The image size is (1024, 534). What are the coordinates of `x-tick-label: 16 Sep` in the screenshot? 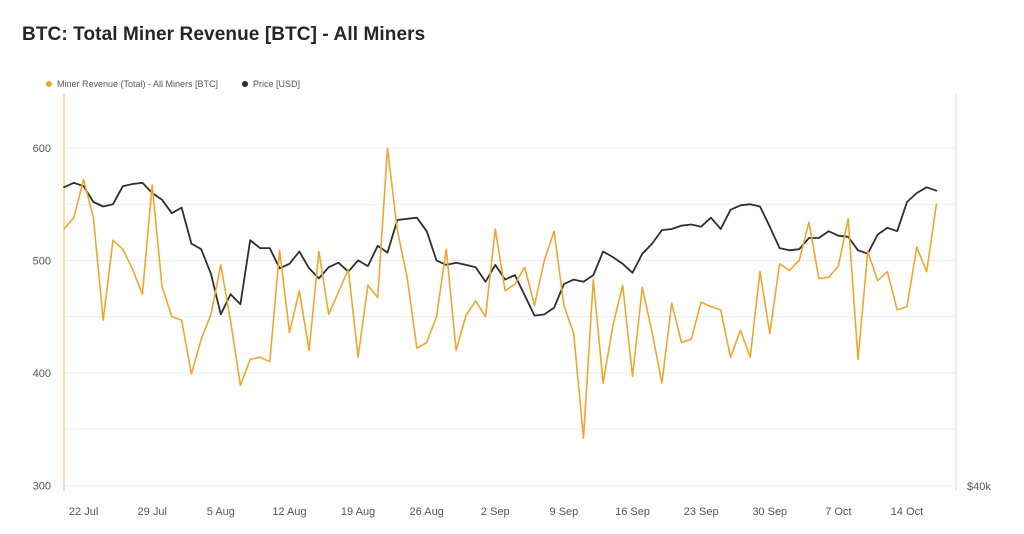 It's located at (632, 512).